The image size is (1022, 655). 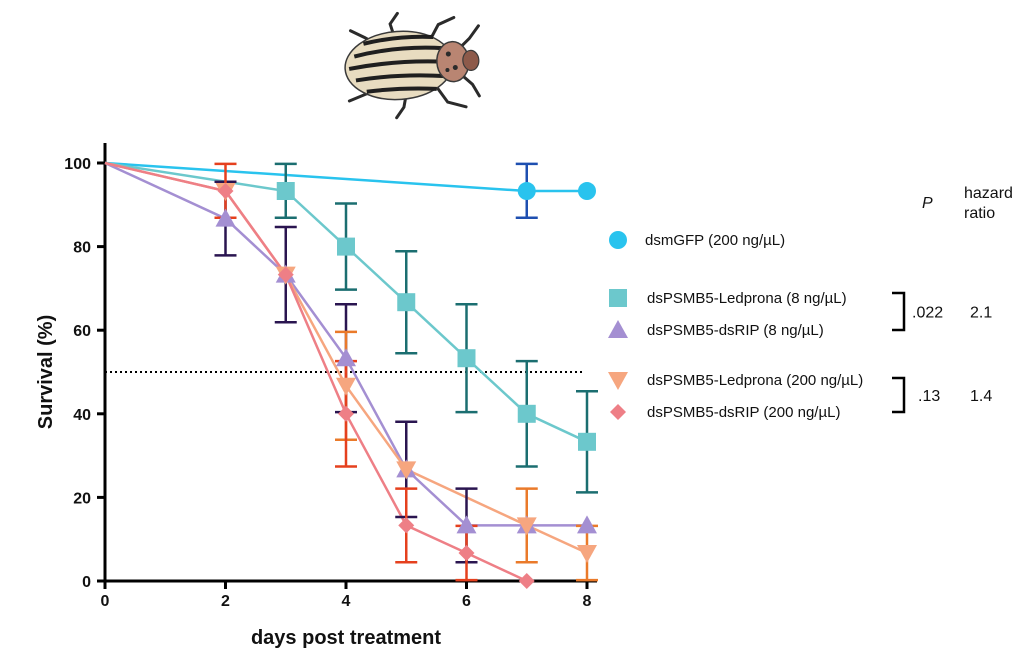 I want to click on x-tick-label: 8, so click(x=587, y=601).